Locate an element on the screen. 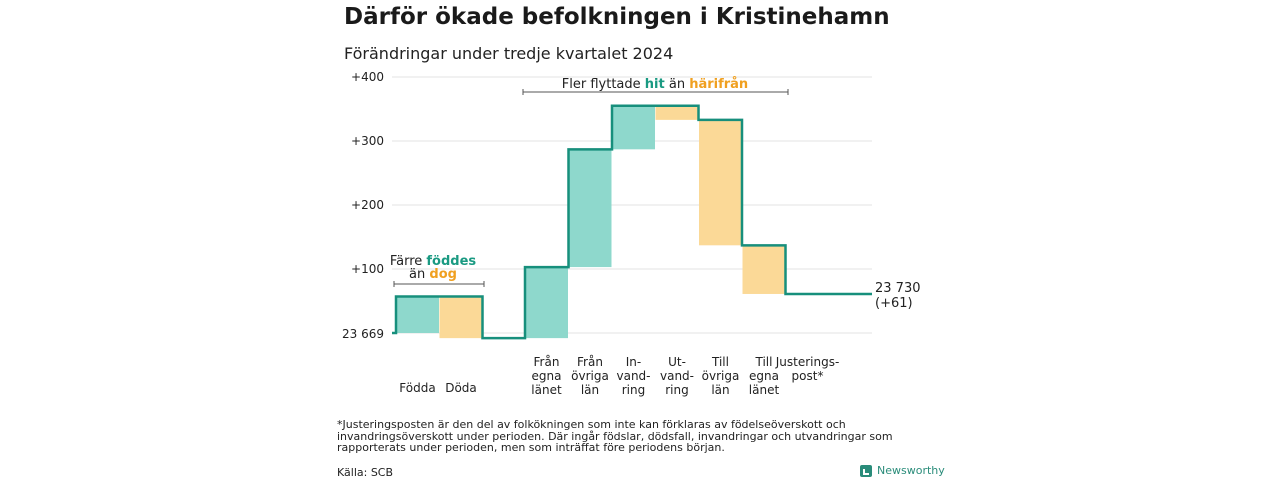 The height and width of the screenshot is (480, 1280). source-note: Källa: SCB is located at coordinates (365, 472).